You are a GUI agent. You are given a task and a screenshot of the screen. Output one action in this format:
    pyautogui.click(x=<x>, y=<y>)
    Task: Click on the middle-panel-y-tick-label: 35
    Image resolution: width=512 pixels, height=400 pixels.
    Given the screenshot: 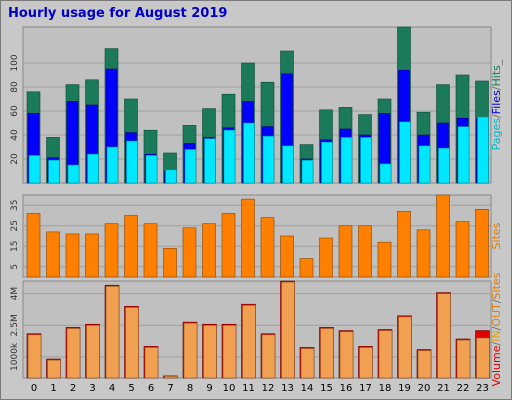 What is the action you would take?
    pyautogui.click(x=15, y=205)
    